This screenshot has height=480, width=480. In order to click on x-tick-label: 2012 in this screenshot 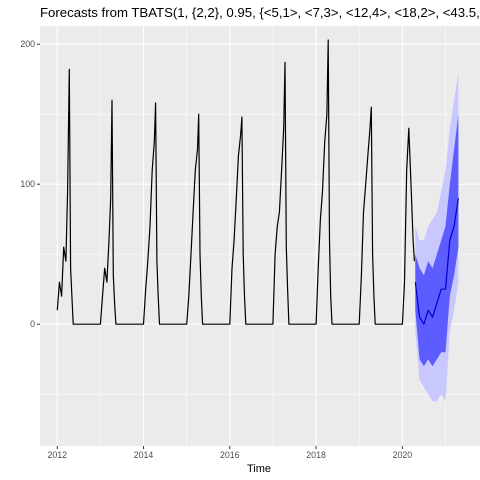, I will do `click(57, 455)`.